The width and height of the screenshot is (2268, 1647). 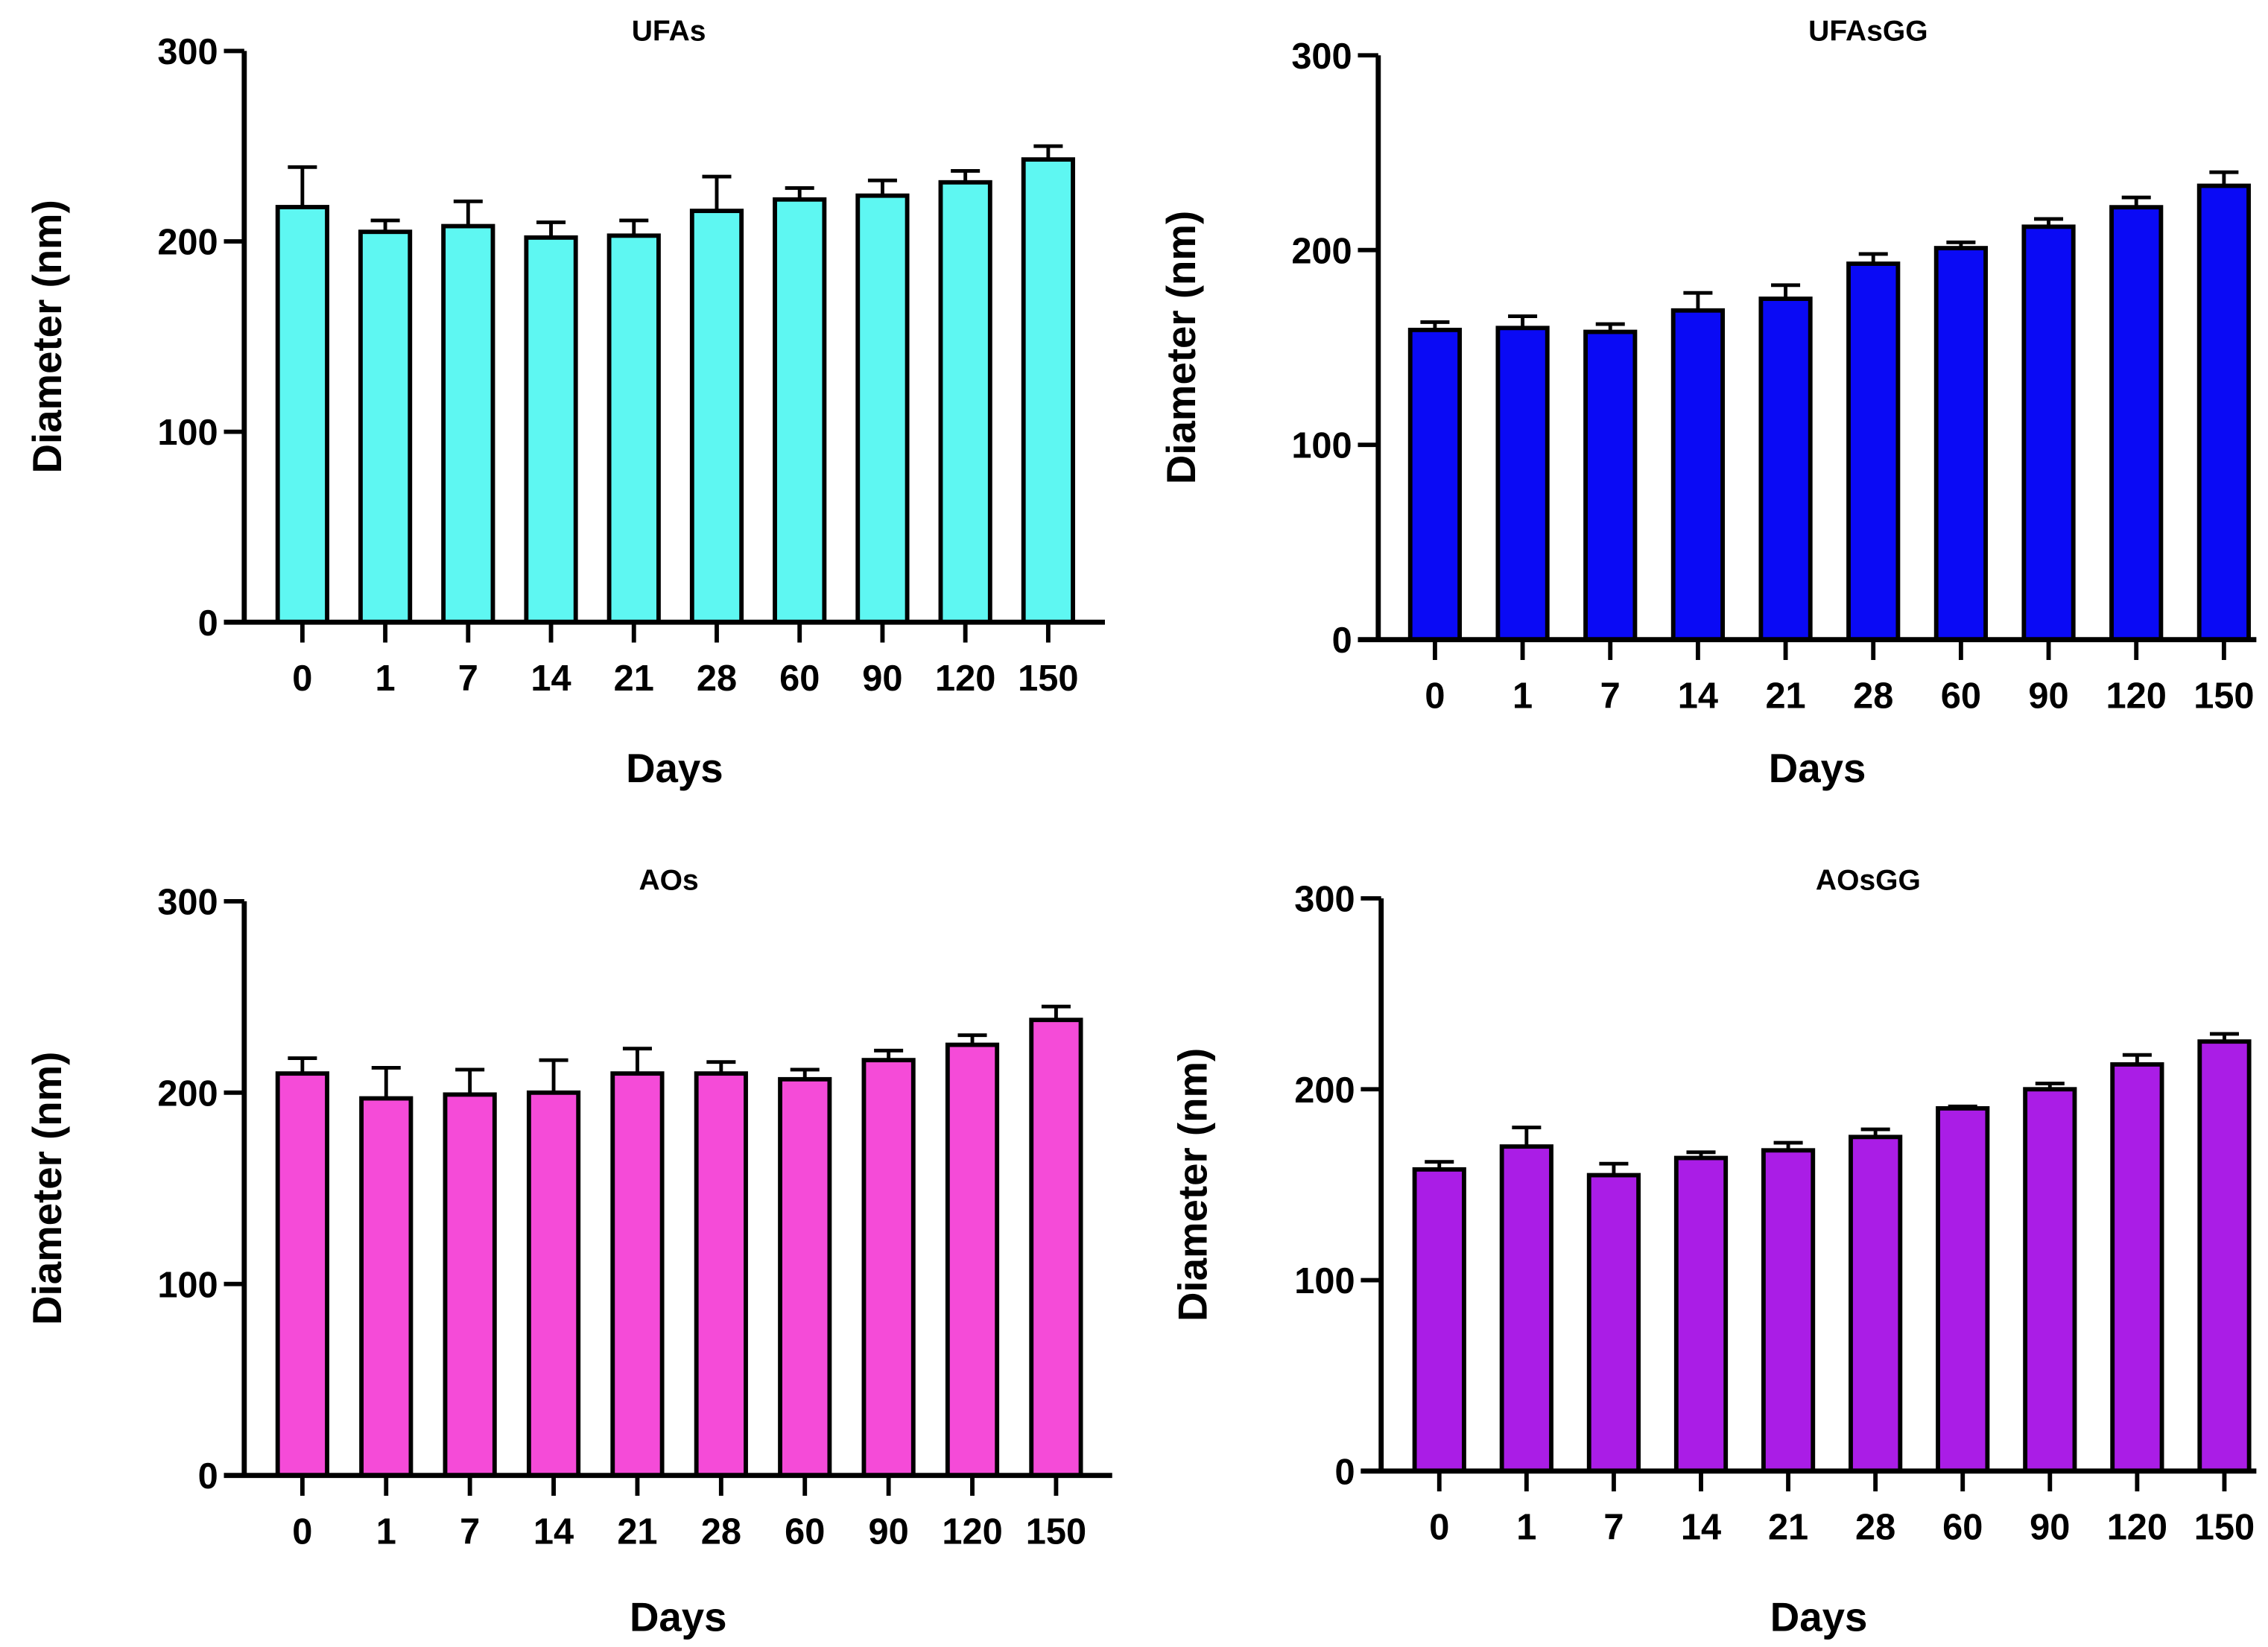 What do you see at coordinates (1868, 32) in the screenshot?
I see `chart-title: UFAsGG` at bounding box center [1868, 32].